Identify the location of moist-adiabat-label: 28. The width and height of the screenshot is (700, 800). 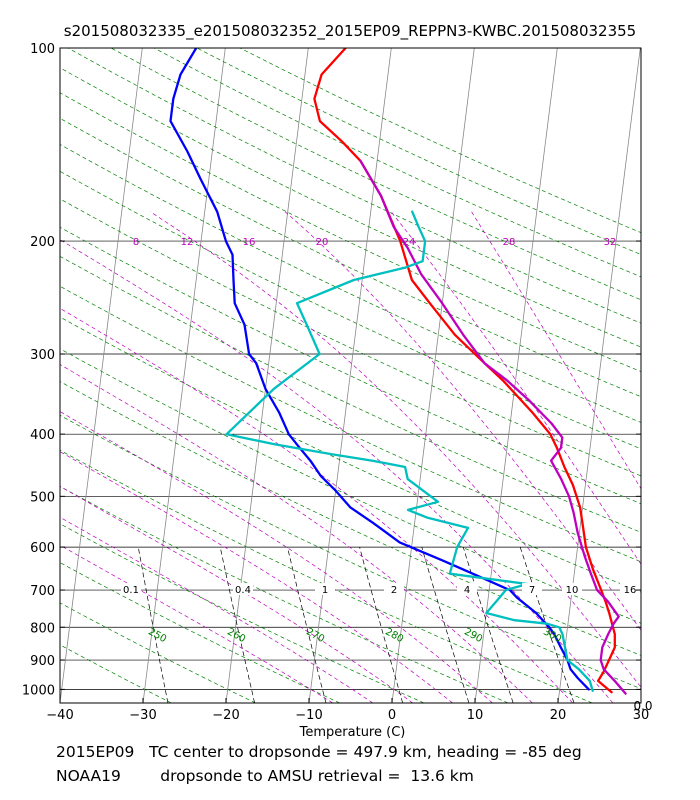
(509, 242).